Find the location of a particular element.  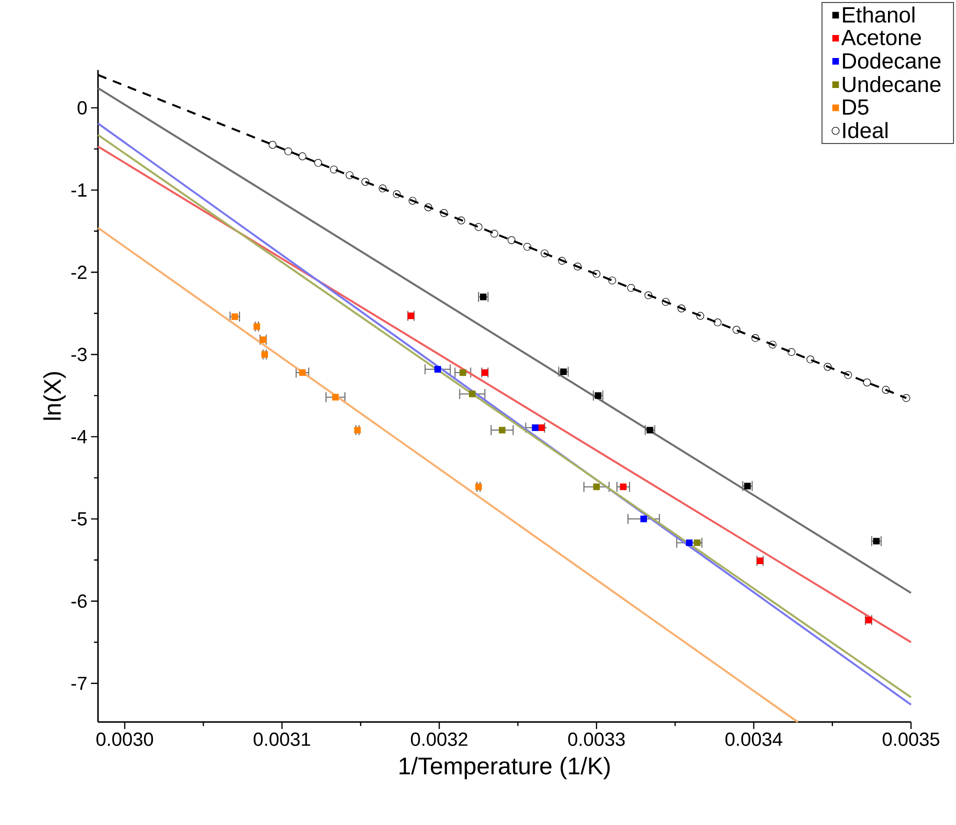

y-tick-label: -1 is located at coordinates (79, 190).